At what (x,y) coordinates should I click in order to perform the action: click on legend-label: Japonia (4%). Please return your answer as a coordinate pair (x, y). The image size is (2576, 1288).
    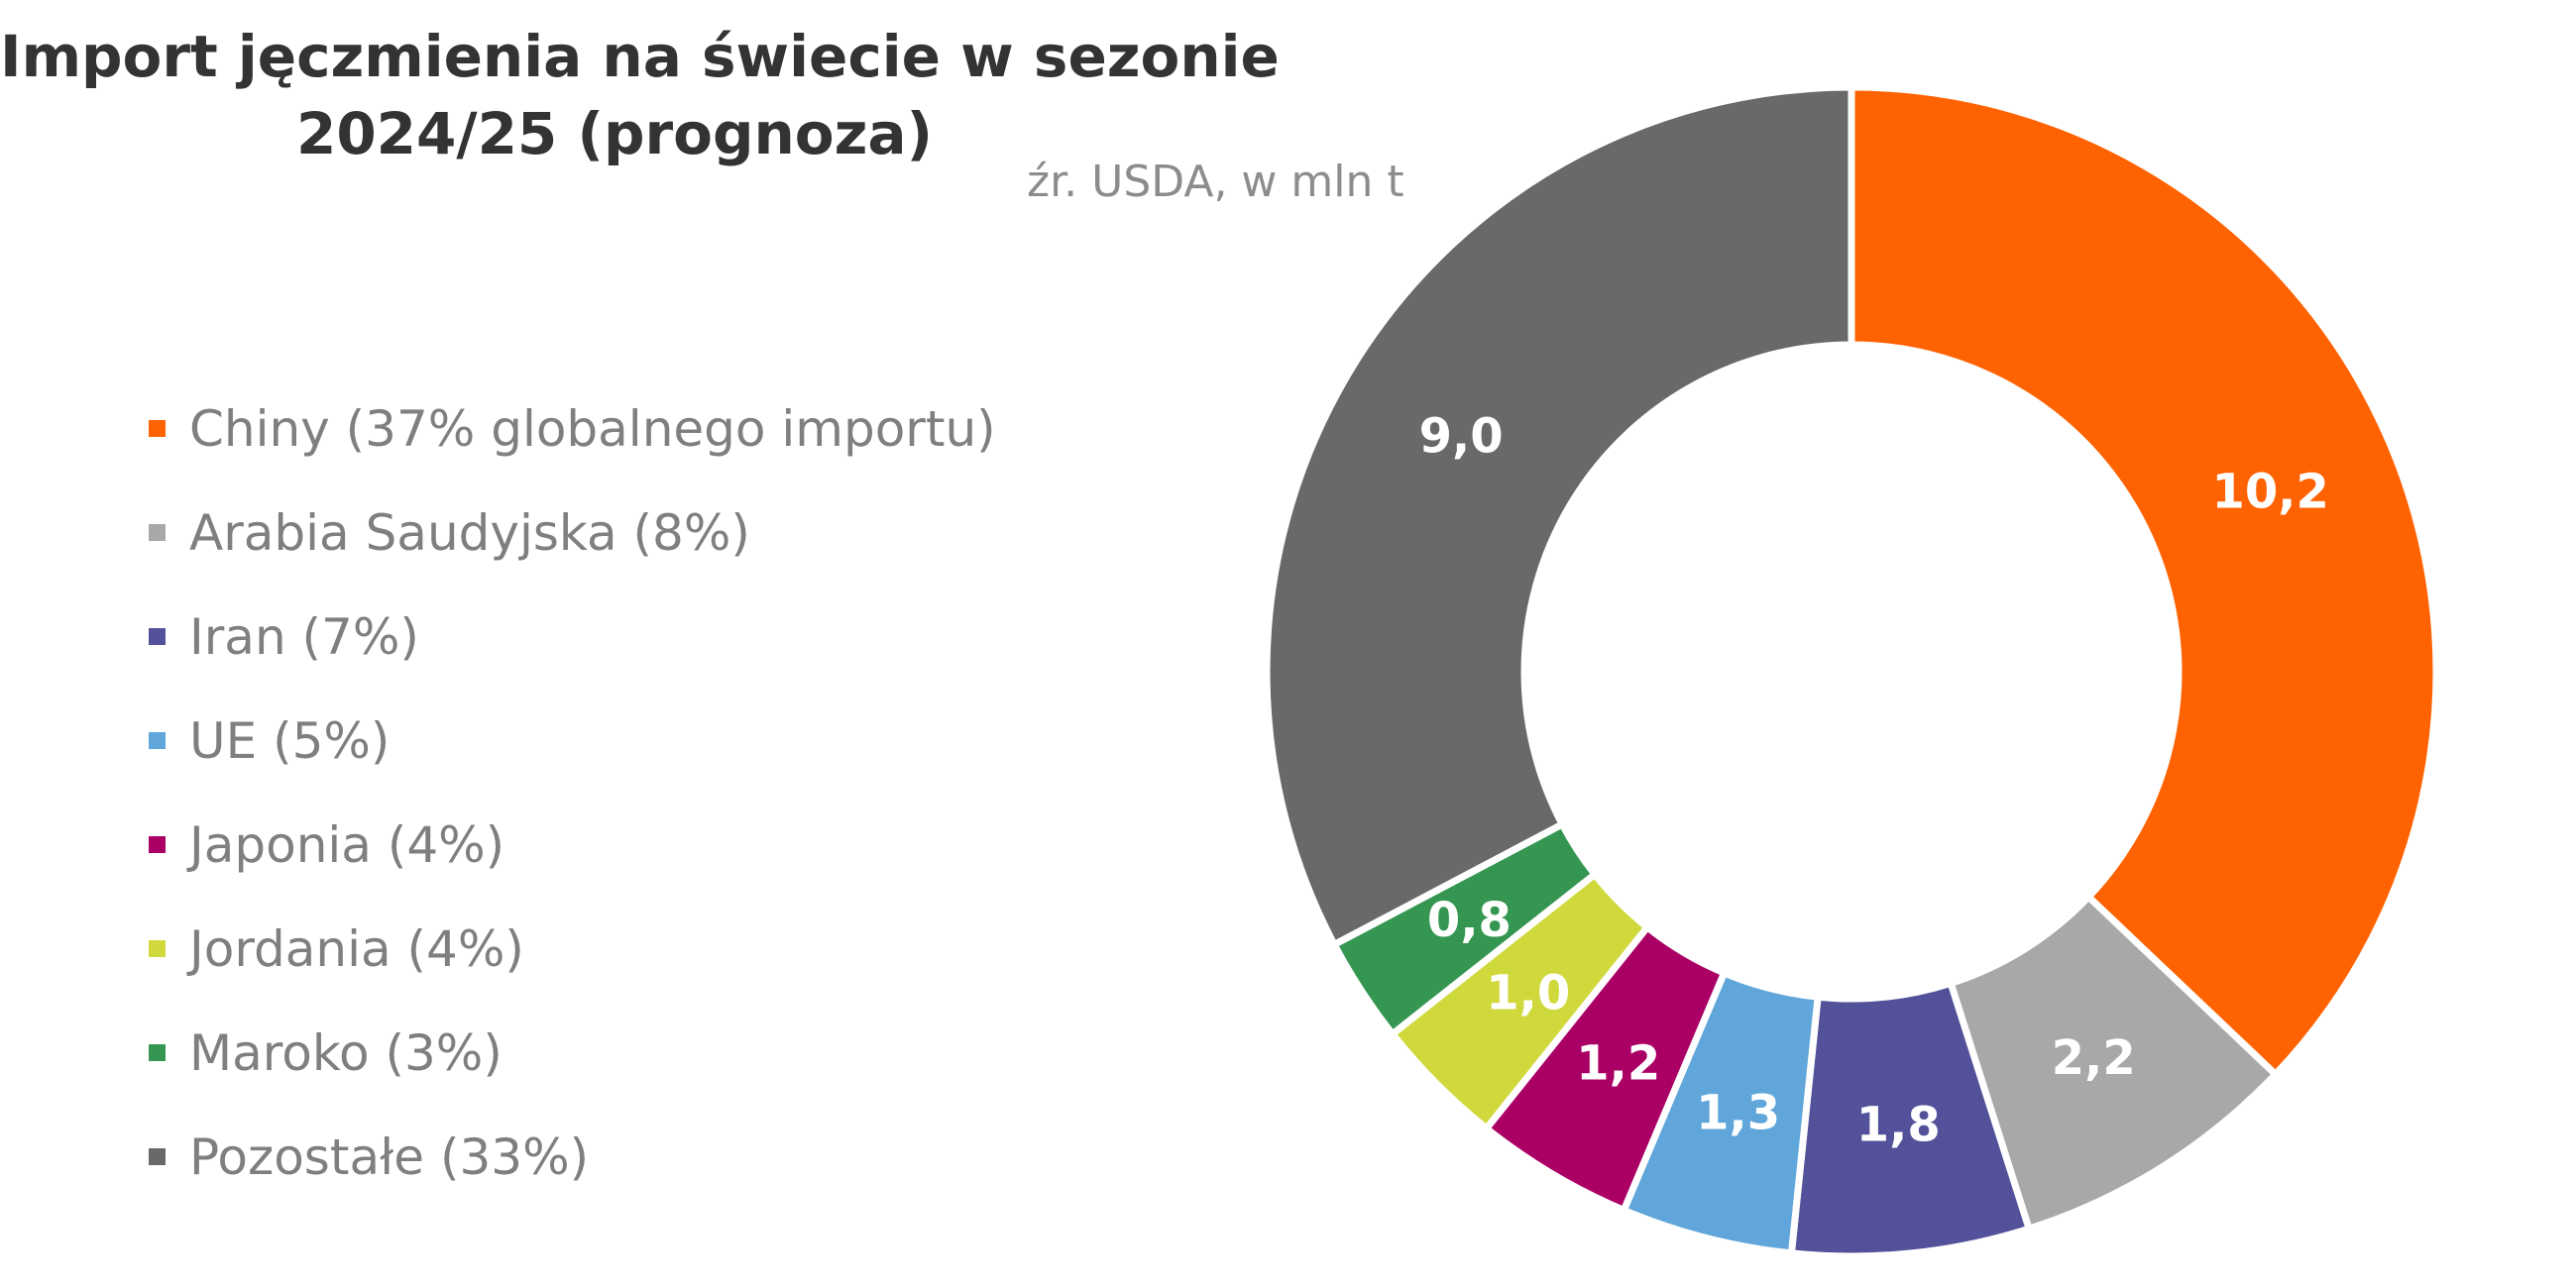
    Looking at the image, I should click on (347, 844).